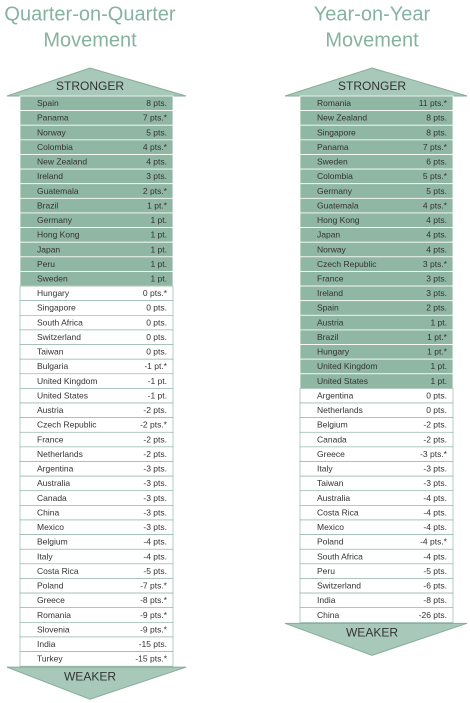 The width and height of the screenshot is (470, 703). I want to click on movement-value: -3 pts.*, so click(434, 454).